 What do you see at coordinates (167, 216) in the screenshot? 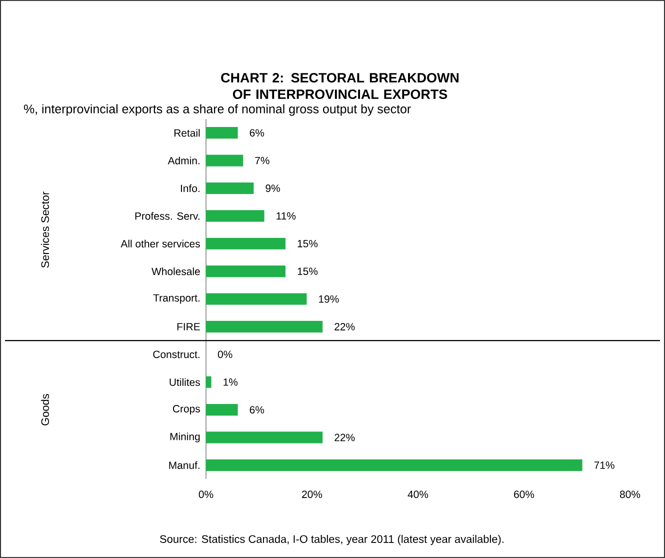
I see `y-tick-label: Profess. Serv.` at bounding box center [167, 216].